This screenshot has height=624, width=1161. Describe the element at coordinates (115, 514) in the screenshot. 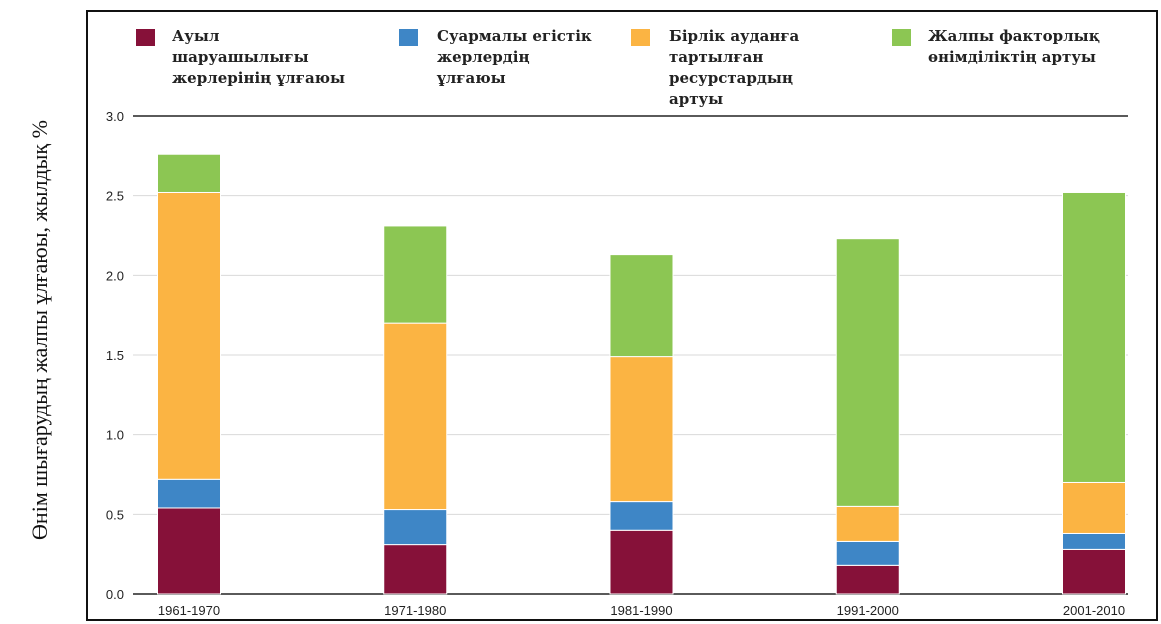

I see `y-tick-label: 0.5` at that location.